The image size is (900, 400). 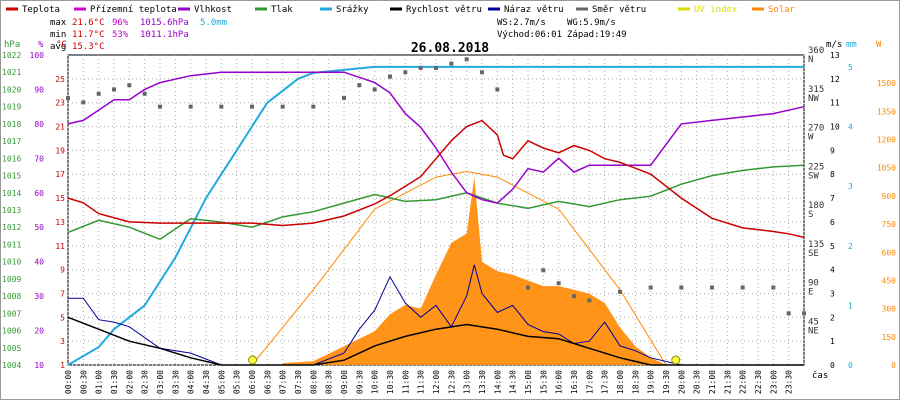 I want to click on tick-time: 22:00, so click(x=743, y=382).